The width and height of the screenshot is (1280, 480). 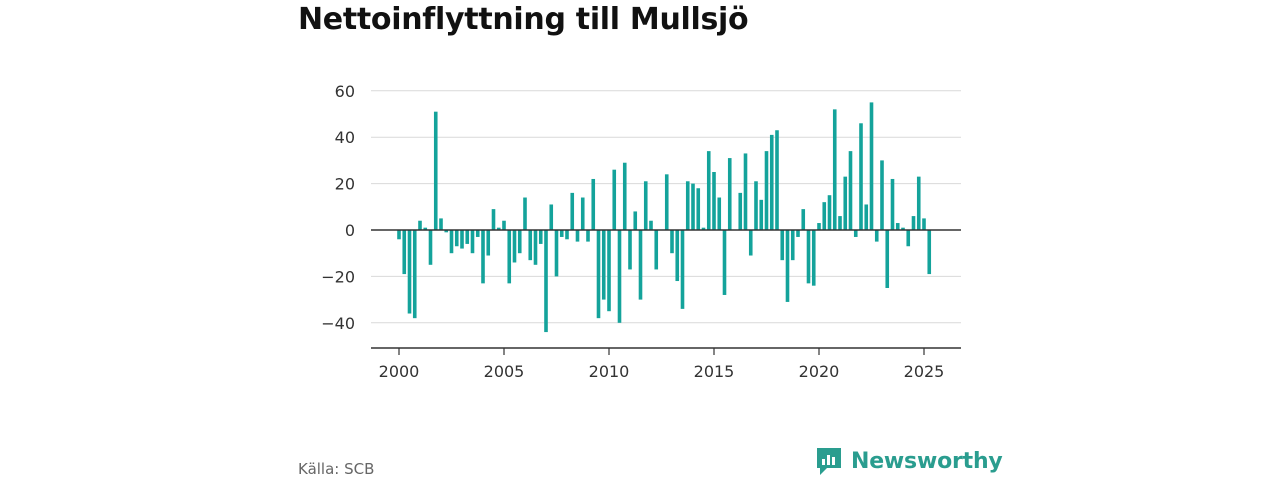 I want to click on x-tick-label: 2015, so click(x=714, y=371).